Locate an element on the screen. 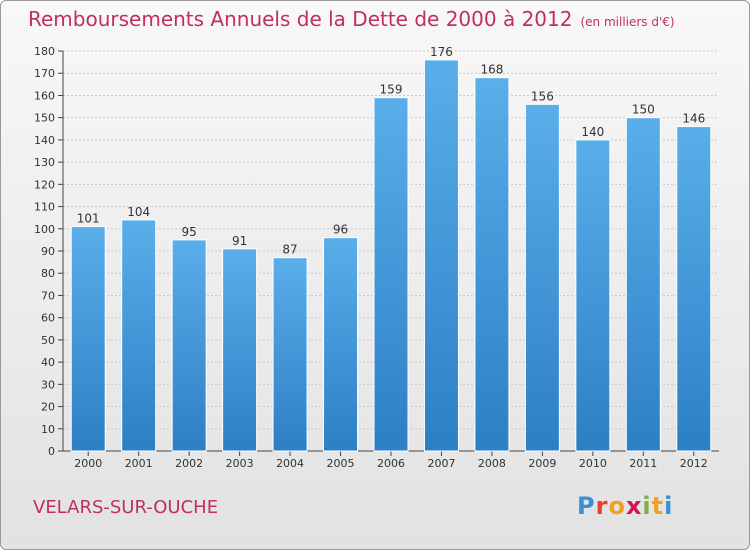 Image resolution: width=750 pixels, height=550 pixels. bar-value-label: 104 is located at coordinates (138, 212).